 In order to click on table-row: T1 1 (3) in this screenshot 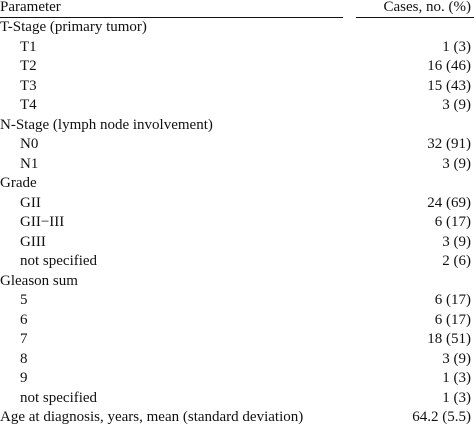, I will do `click(237, 48)`.